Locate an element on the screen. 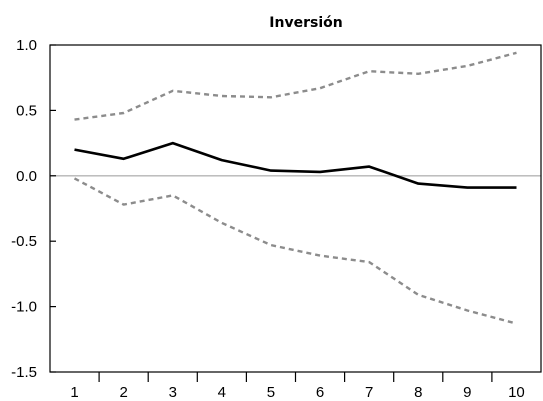 The width and height of the screenshot is (543, 401). x-tick-label: 1 is located at coordinates (74, 392).